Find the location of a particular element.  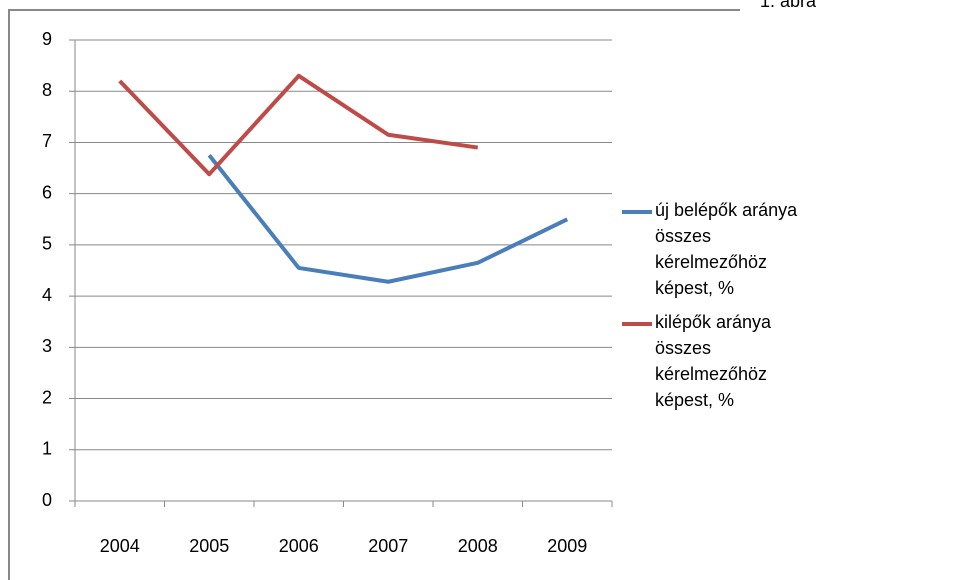

y-tick-label: 1 is located at coordinates (47, 449).